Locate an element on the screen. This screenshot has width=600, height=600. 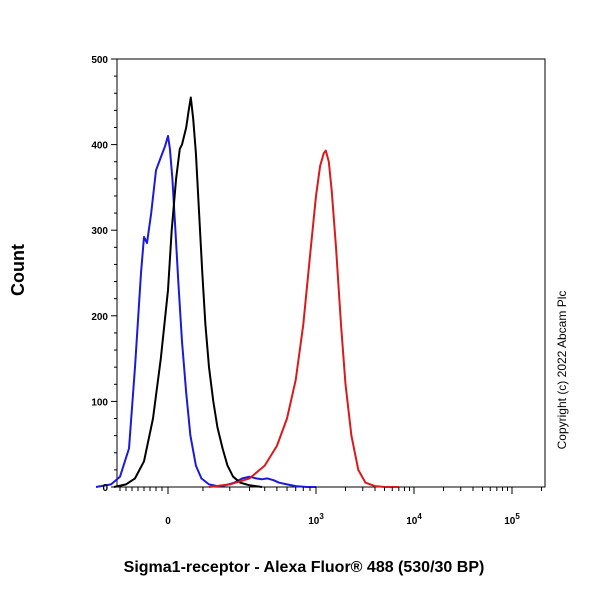
x-tick-label: 10⁴ is located at coordinates (414, 519).